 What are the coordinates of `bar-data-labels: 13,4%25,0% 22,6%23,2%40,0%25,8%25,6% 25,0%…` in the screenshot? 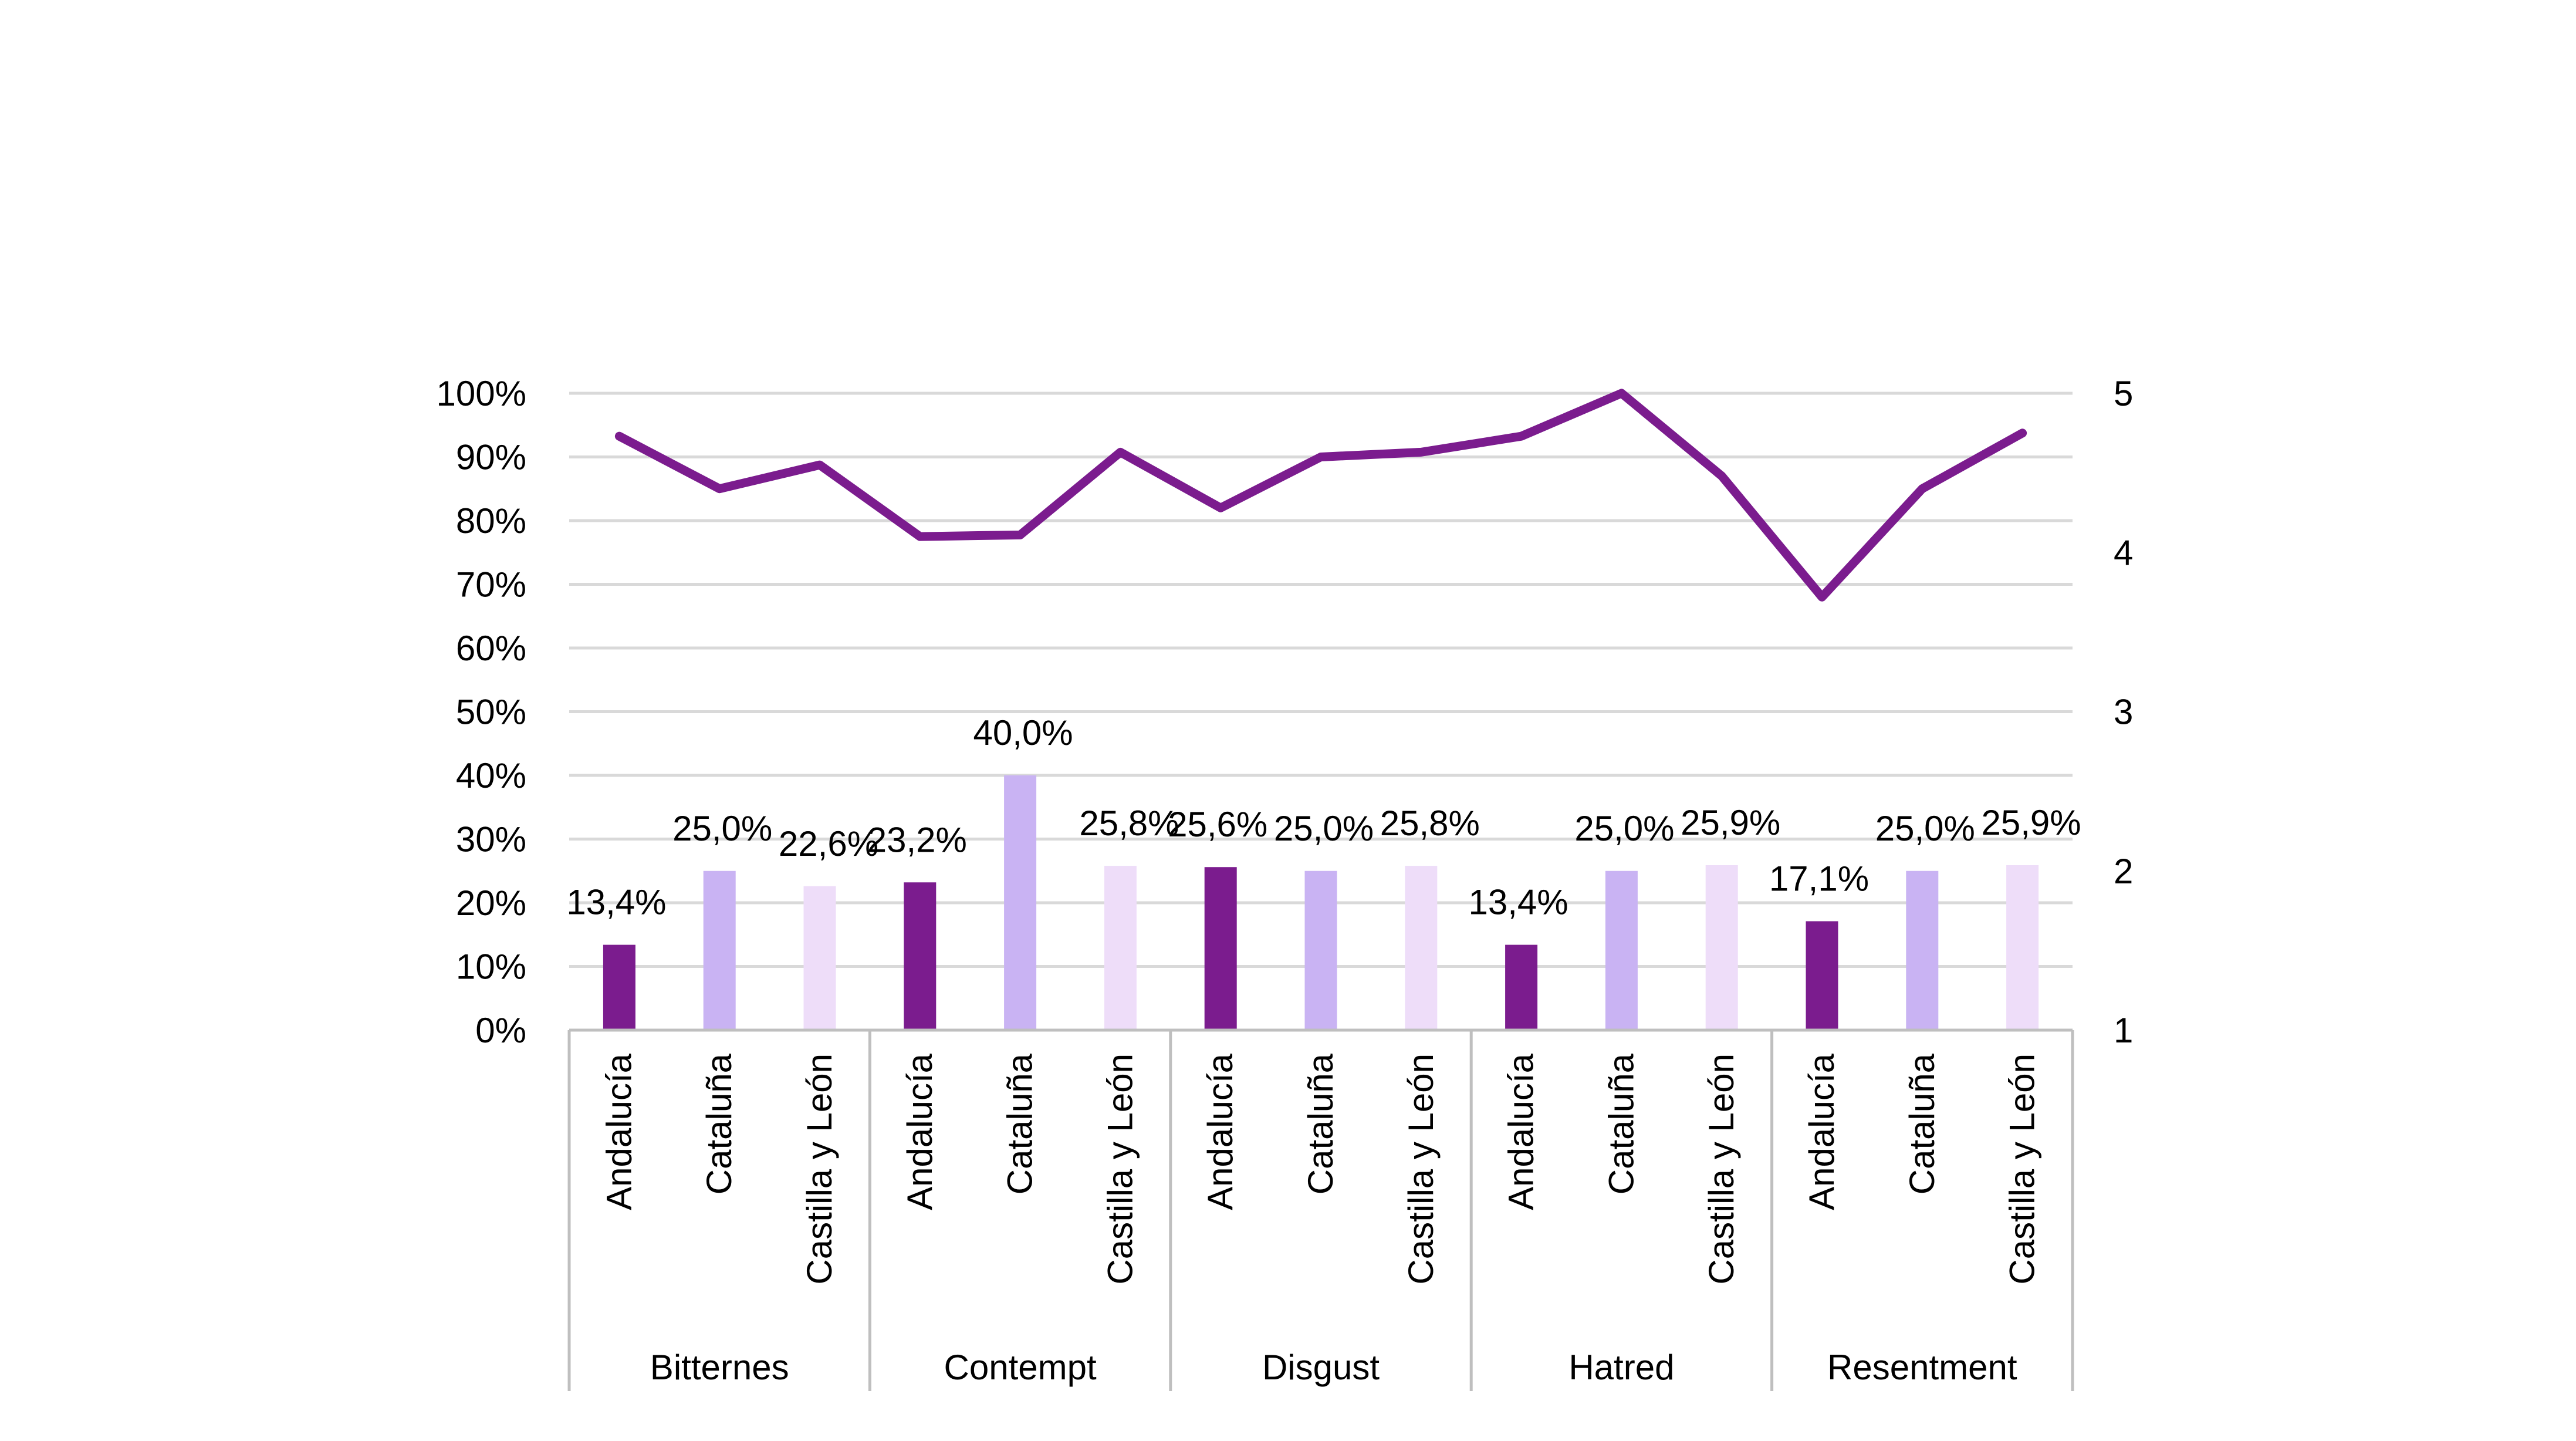 It's located at (1323, 817).